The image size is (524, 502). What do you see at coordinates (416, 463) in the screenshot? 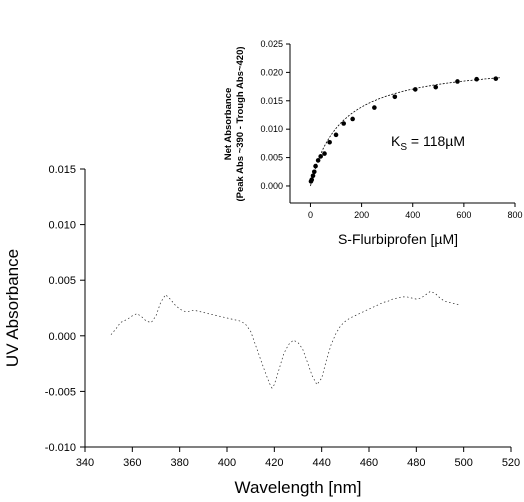
I see `main-x-tick-label: 480` at bounding box center [416, 463].